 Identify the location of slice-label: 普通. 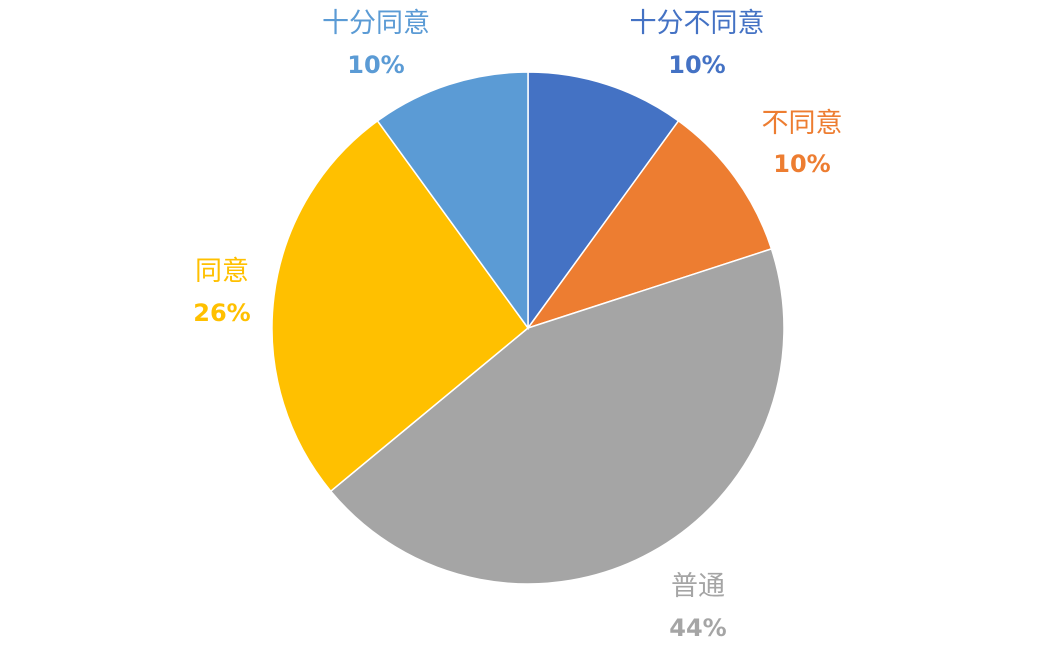
(698, 586).